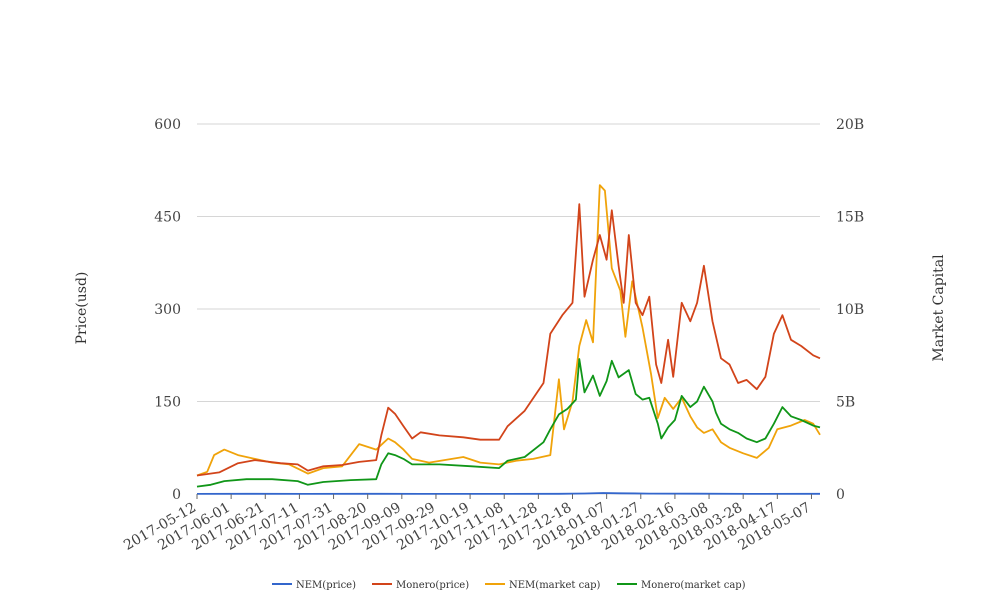 The width and height of the screenshot is (1008, 616). Describe the element at coordinates (176, 495) in the screenshot. I see `left-tick-label: 0` at that location.